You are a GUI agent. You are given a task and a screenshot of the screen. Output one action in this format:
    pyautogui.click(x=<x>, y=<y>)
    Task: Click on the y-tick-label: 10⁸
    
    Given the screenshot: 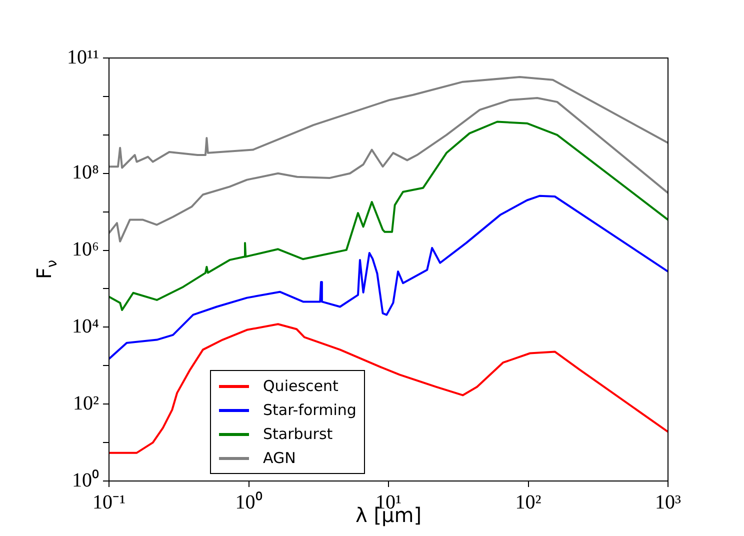 What is the action you would take?
    pyautogui.click(x=86, y=173)
    